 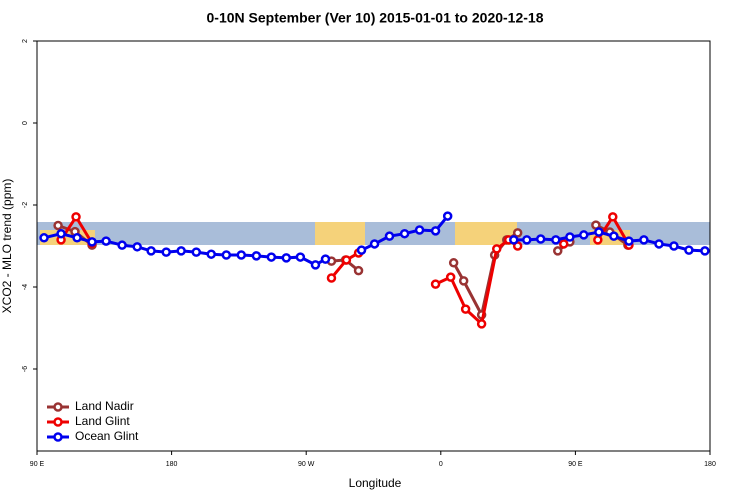 I want to click on y-tick-label: -4, so click(x=25, y=287).